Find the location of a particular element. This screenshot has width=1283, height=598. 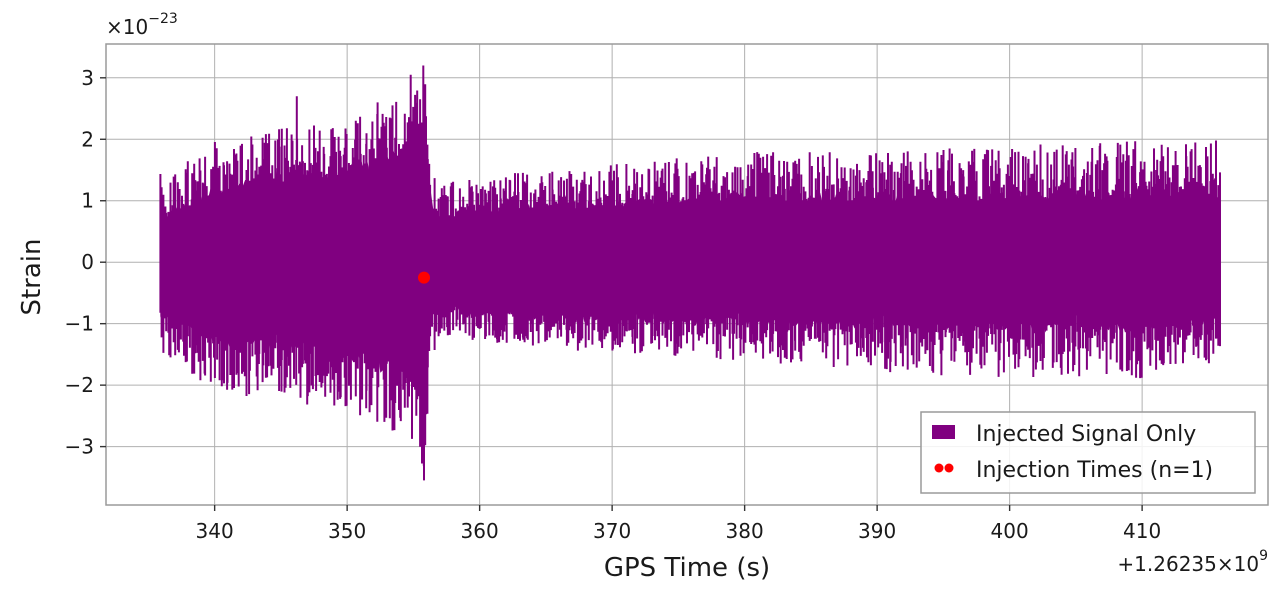

x-axis-label: GPS Time (s) is located at coordinates (687, 568).